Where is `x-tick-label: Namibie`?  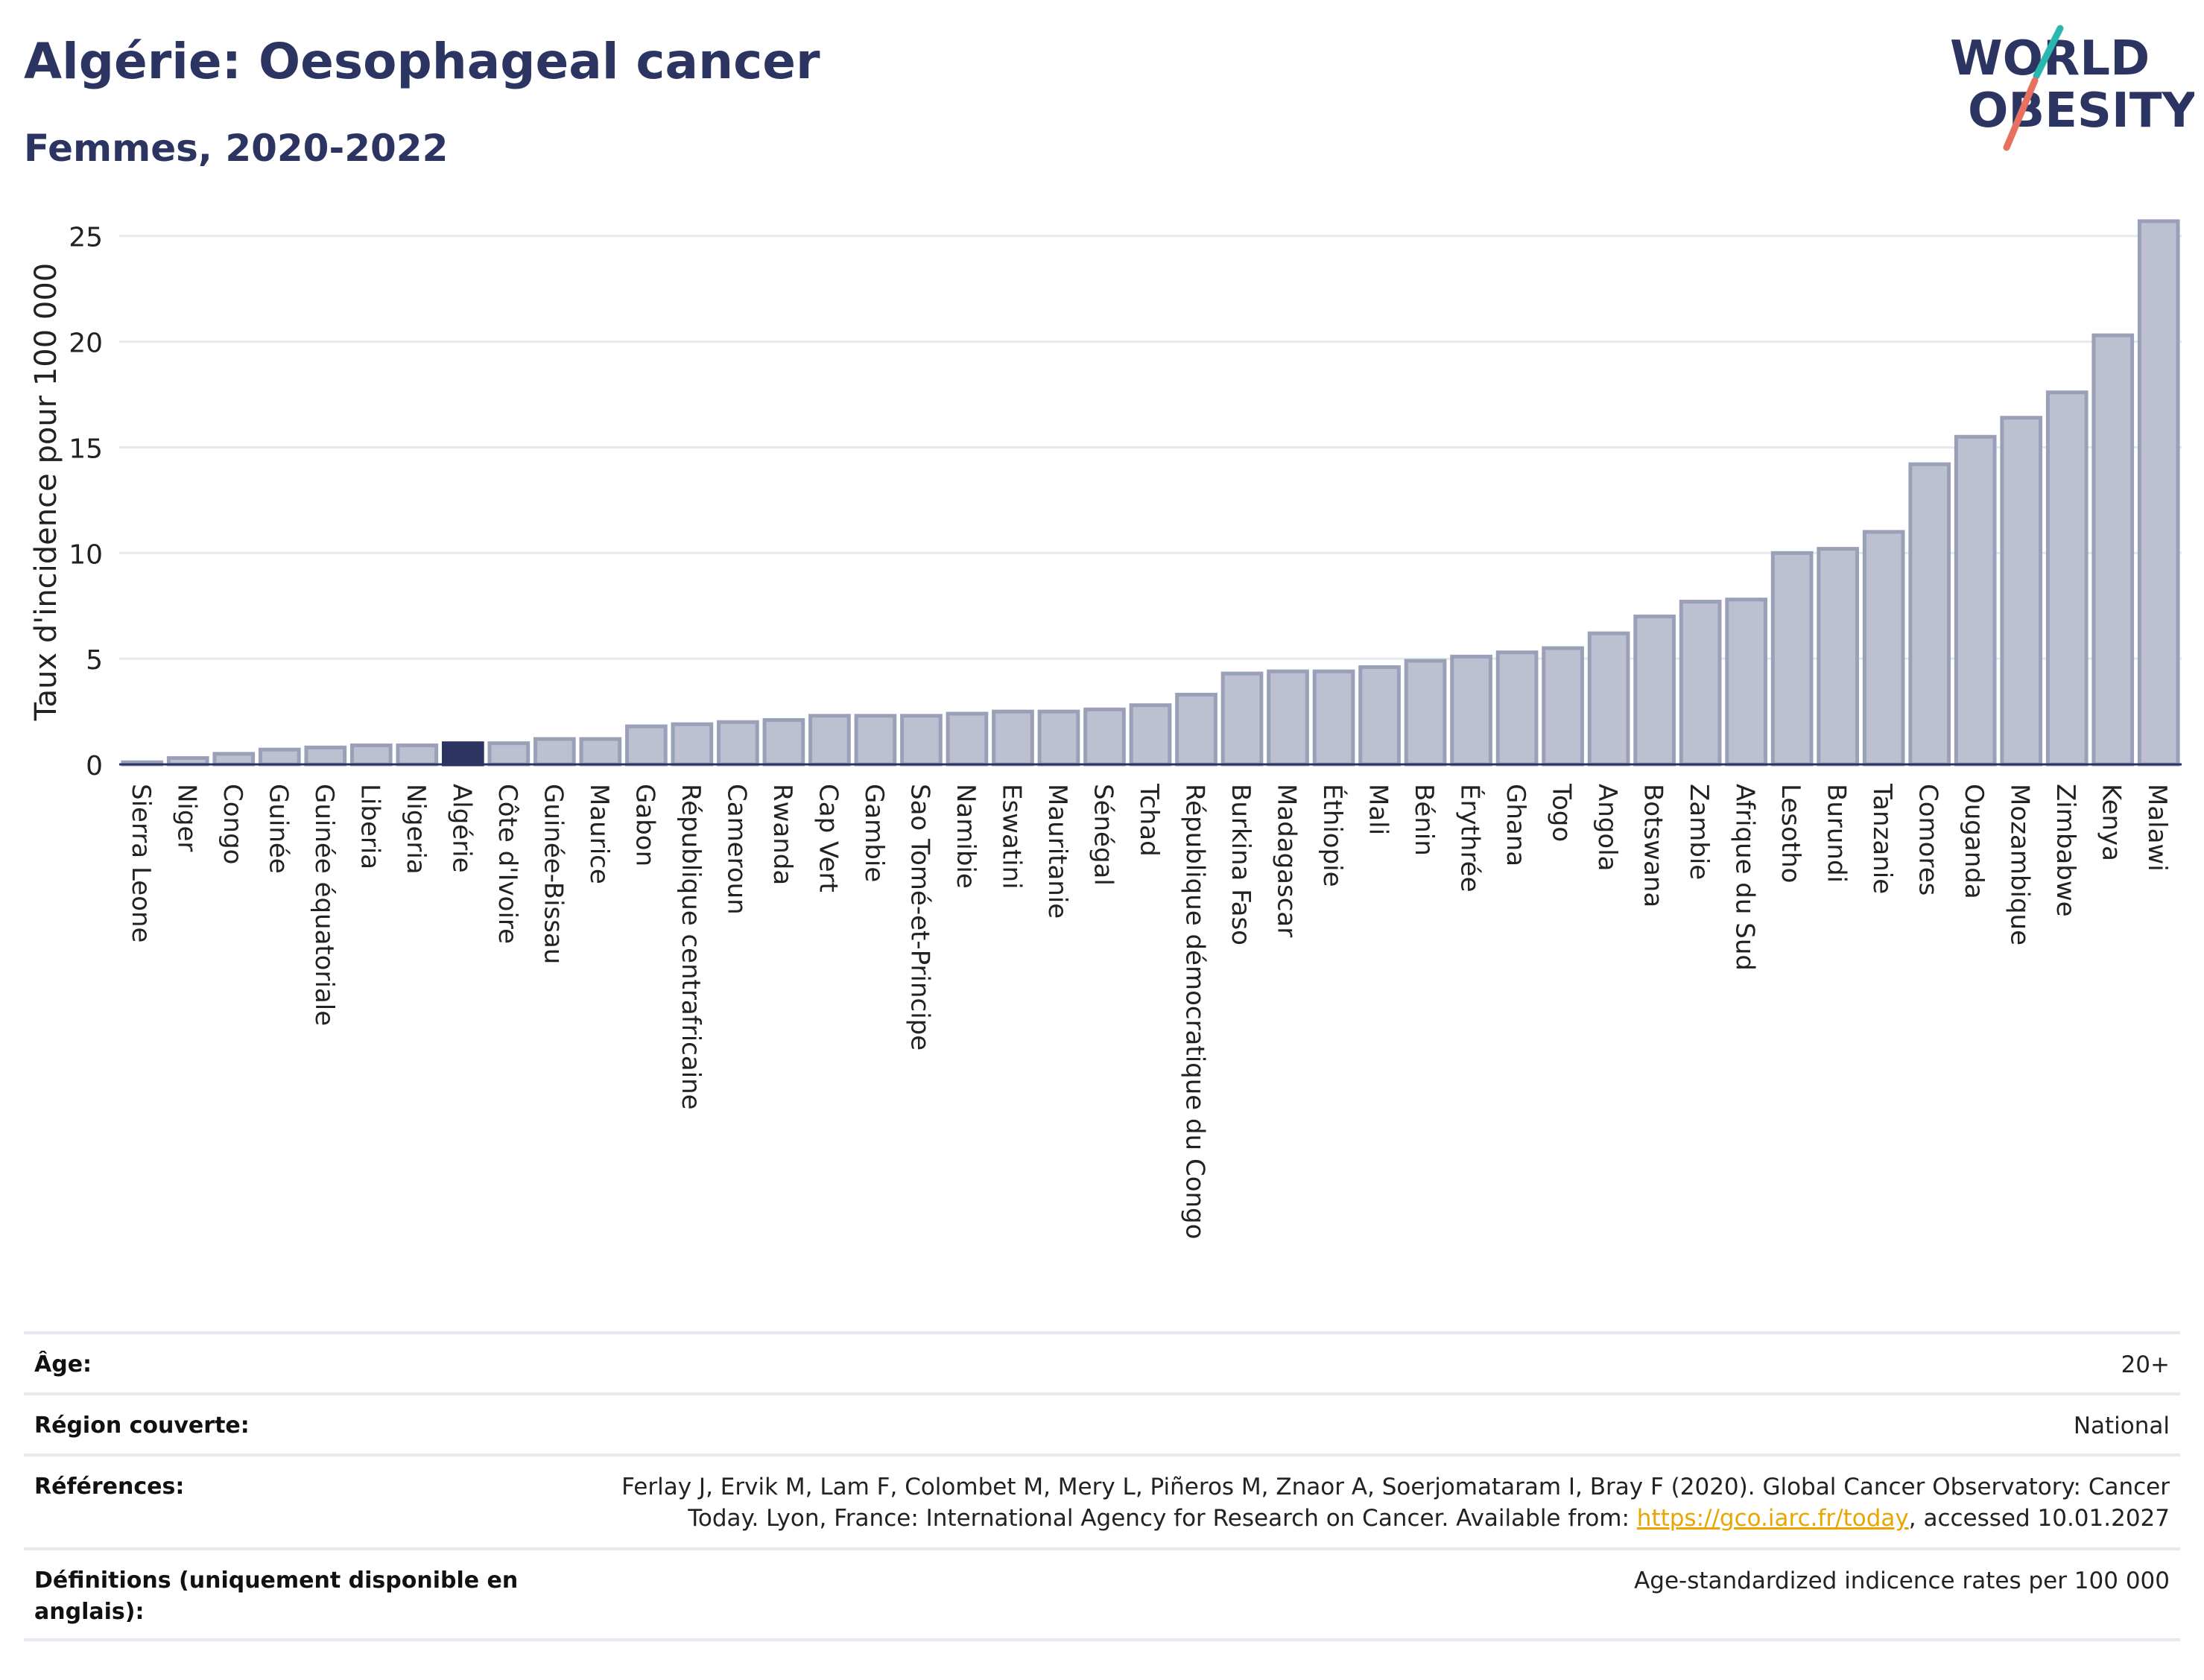 x-tick-label: Namibie is located at coordinates (966, 836).